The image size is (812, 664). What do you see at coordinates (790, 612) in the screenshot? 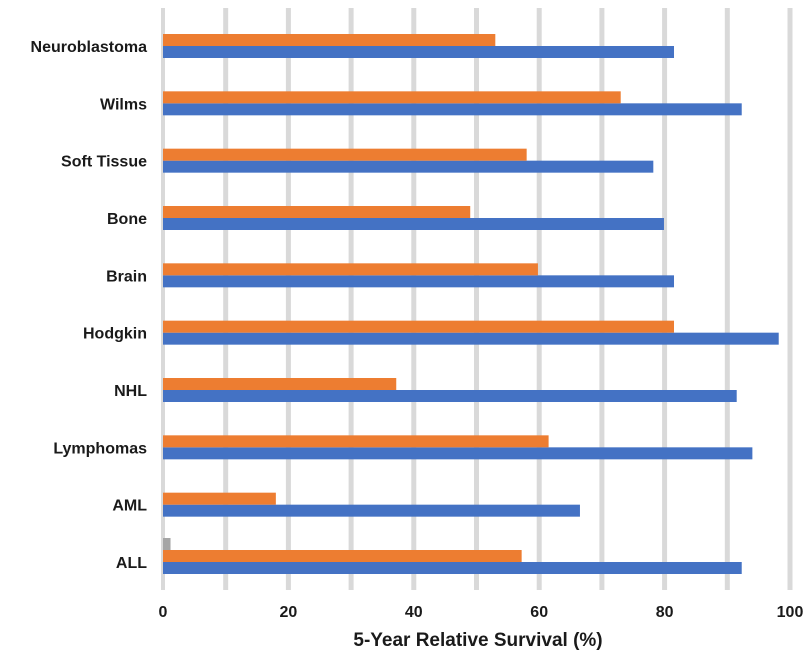
I see `x-tick-label: 100` at bounding box center [790, 612].